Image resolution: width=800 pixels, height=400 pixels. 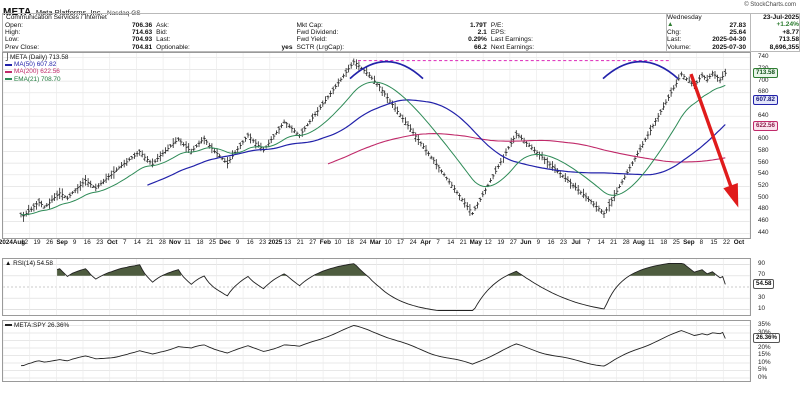 What do you see at coordinates (498, 33) in the screenshot?
I see `quote-label: EPS:` at bounding box center [498, 33].